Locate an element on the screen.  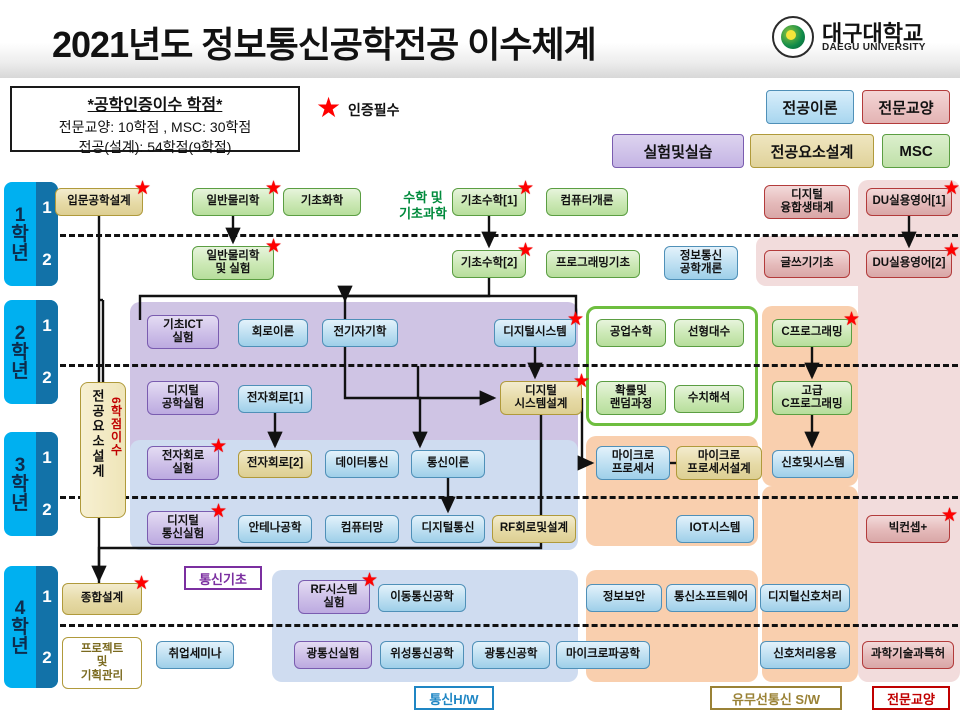
course-label: IOT시스템 is located at coordinates (715, 528).